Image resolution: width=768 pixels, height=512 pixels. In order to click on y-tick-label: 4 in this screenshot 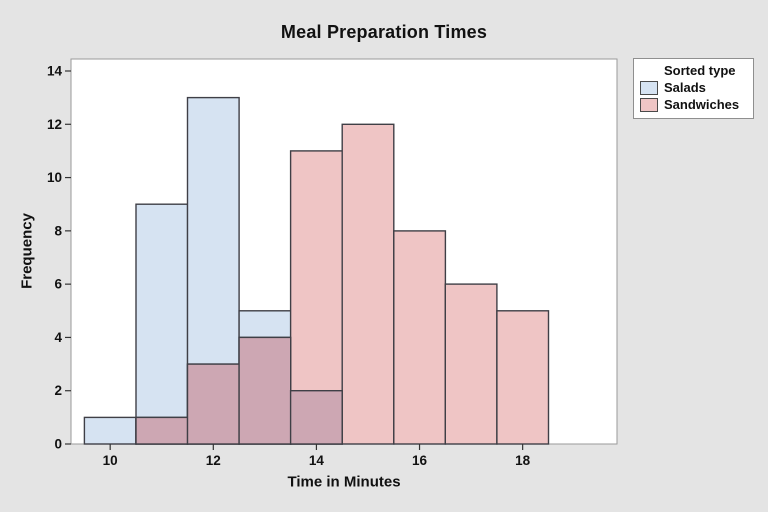, I will do `click(58, 337)`.